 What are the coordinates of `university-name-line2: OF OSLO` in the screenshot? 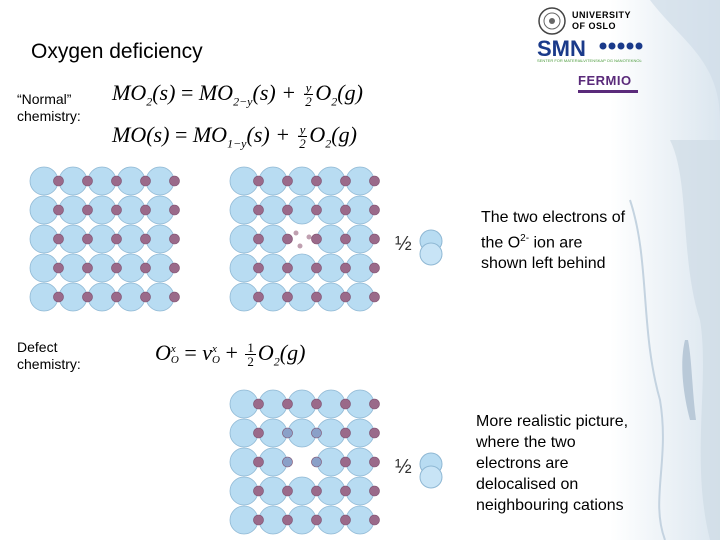 It's located at (594, 26).